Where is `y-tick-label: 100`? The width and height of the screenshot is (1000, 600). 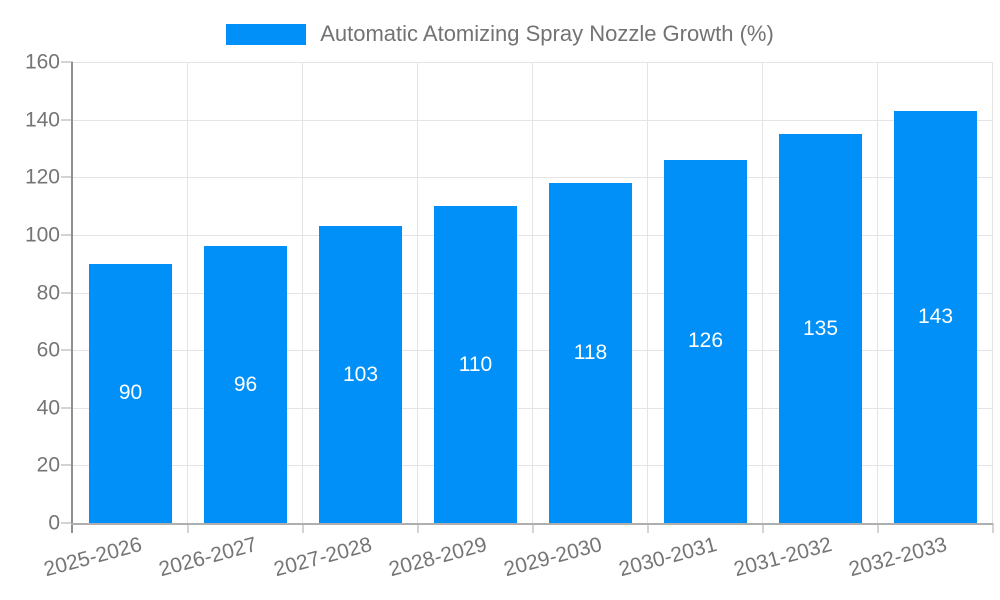
y-tick-label: 100 is located at coordinates (42, 235).